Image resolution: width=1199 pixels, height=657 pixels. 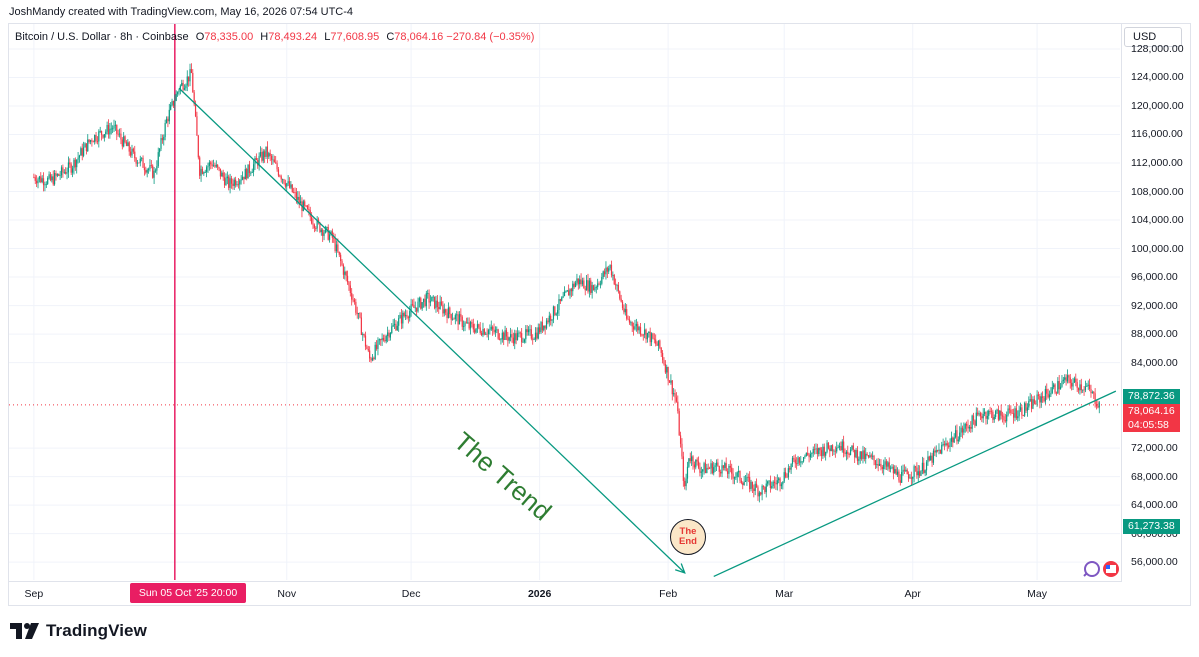 What do you see at coordinates (490, 37) in the screenshot?
I see `change-value: −270.84 (−0.35%)` at bounding box center [490, 37].